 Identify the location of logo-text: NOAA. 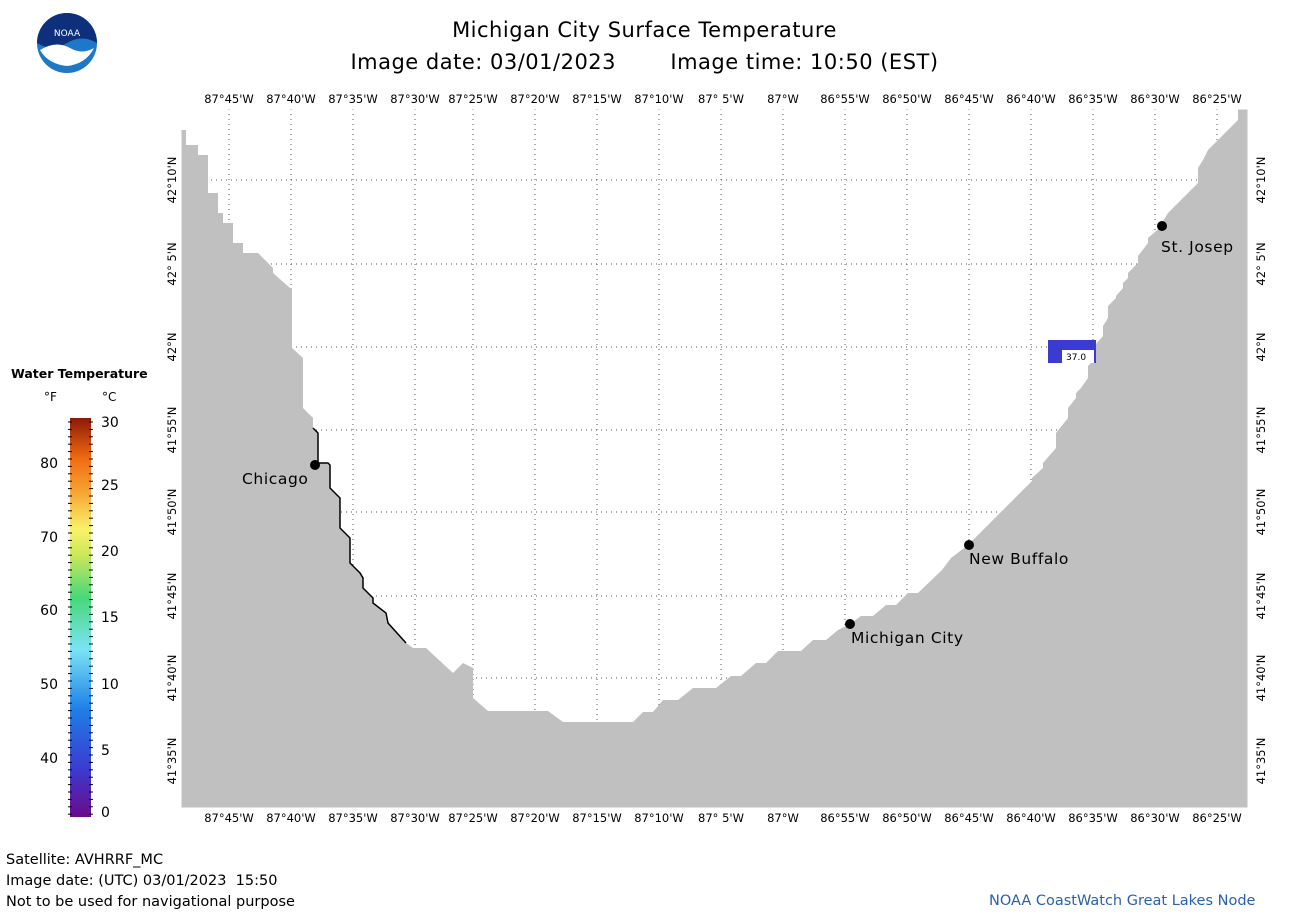
(67, 34).